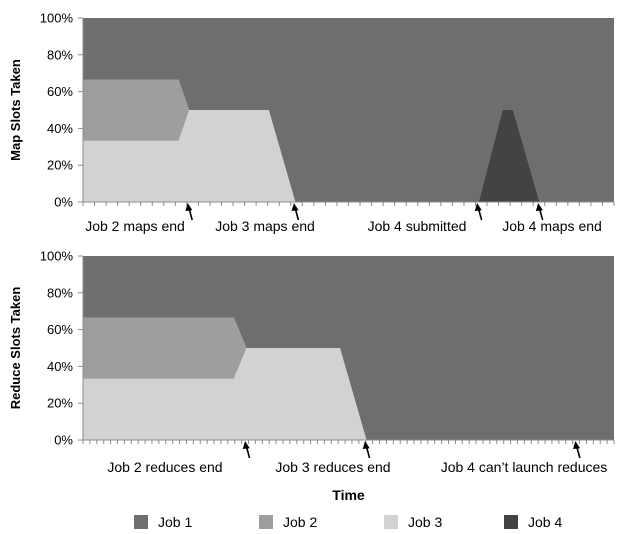 This screenshot has width=621, height=534. I want to click on annotation-label: Job 4 can’t launch reduces, so click(524, 467).